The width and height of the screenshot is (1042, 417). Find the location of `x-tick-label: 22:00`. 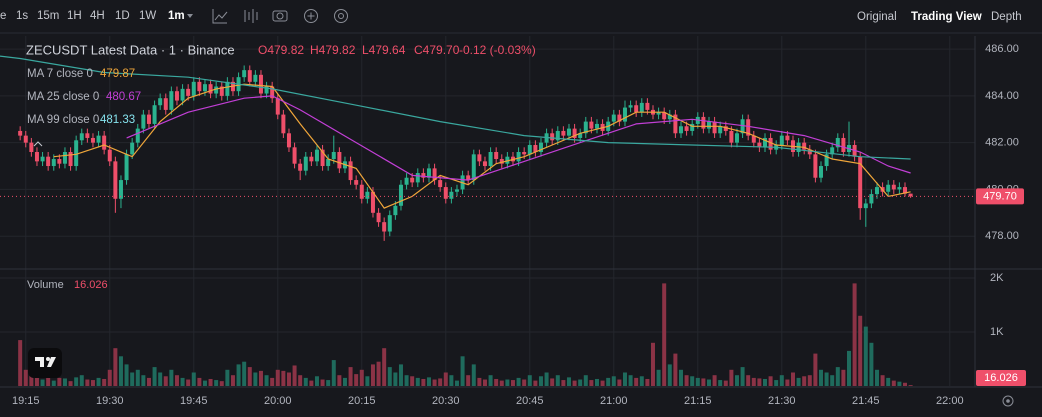

x-tick-label: 22:00 is located at coordinates (950, 401).